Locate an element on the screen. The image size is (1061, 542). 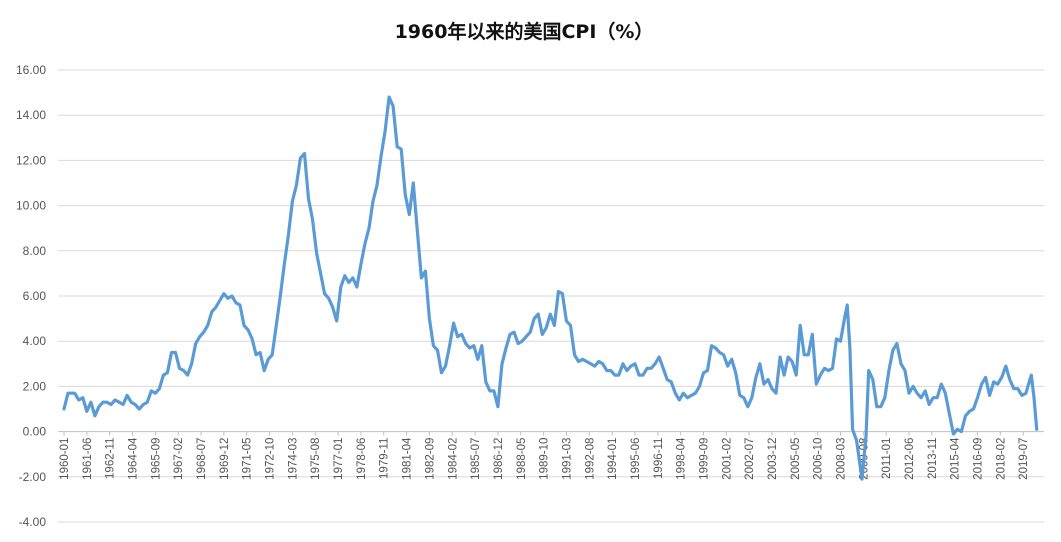
x-tick-label: 2011-01 is located at coordinates (887, 458).